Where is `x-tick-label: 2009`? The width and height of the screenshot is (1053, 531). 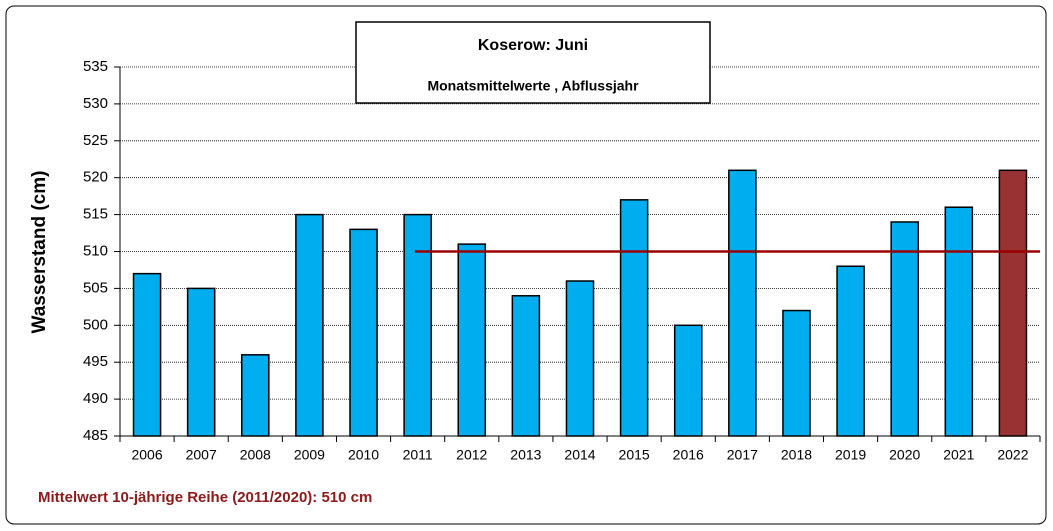
x-tick-label: 2009 is located at coordinates (309, 455).